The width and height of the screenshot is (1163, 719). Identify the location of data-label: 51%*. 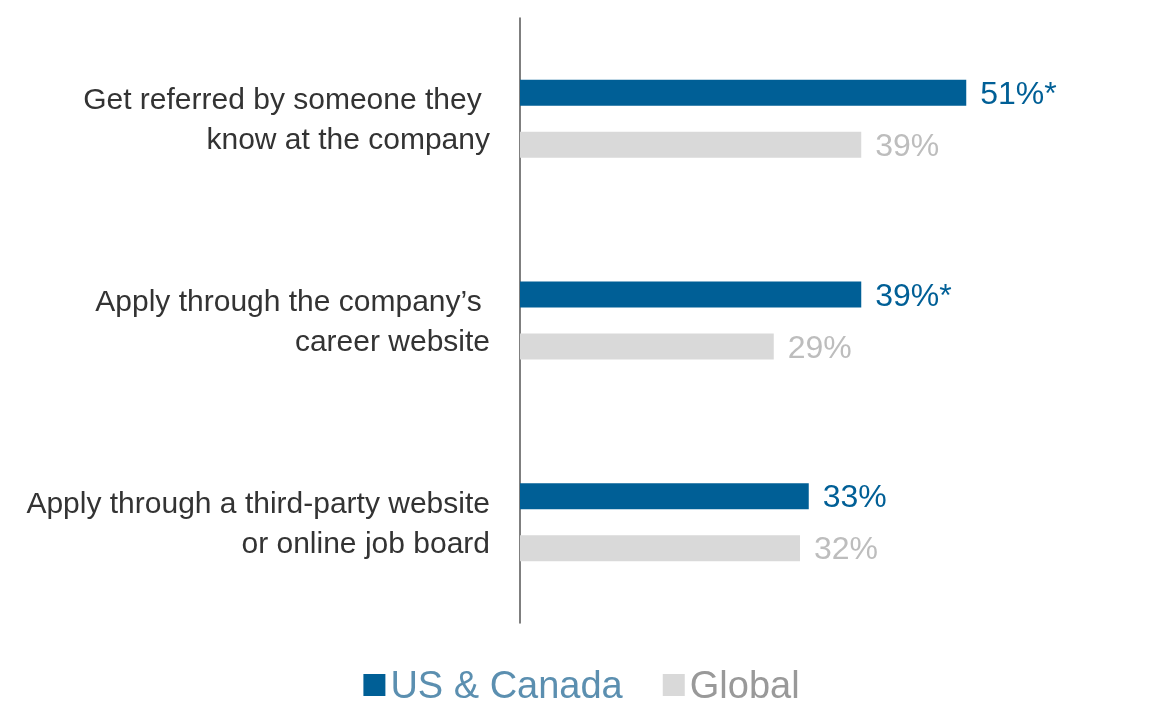
(1018, 92).